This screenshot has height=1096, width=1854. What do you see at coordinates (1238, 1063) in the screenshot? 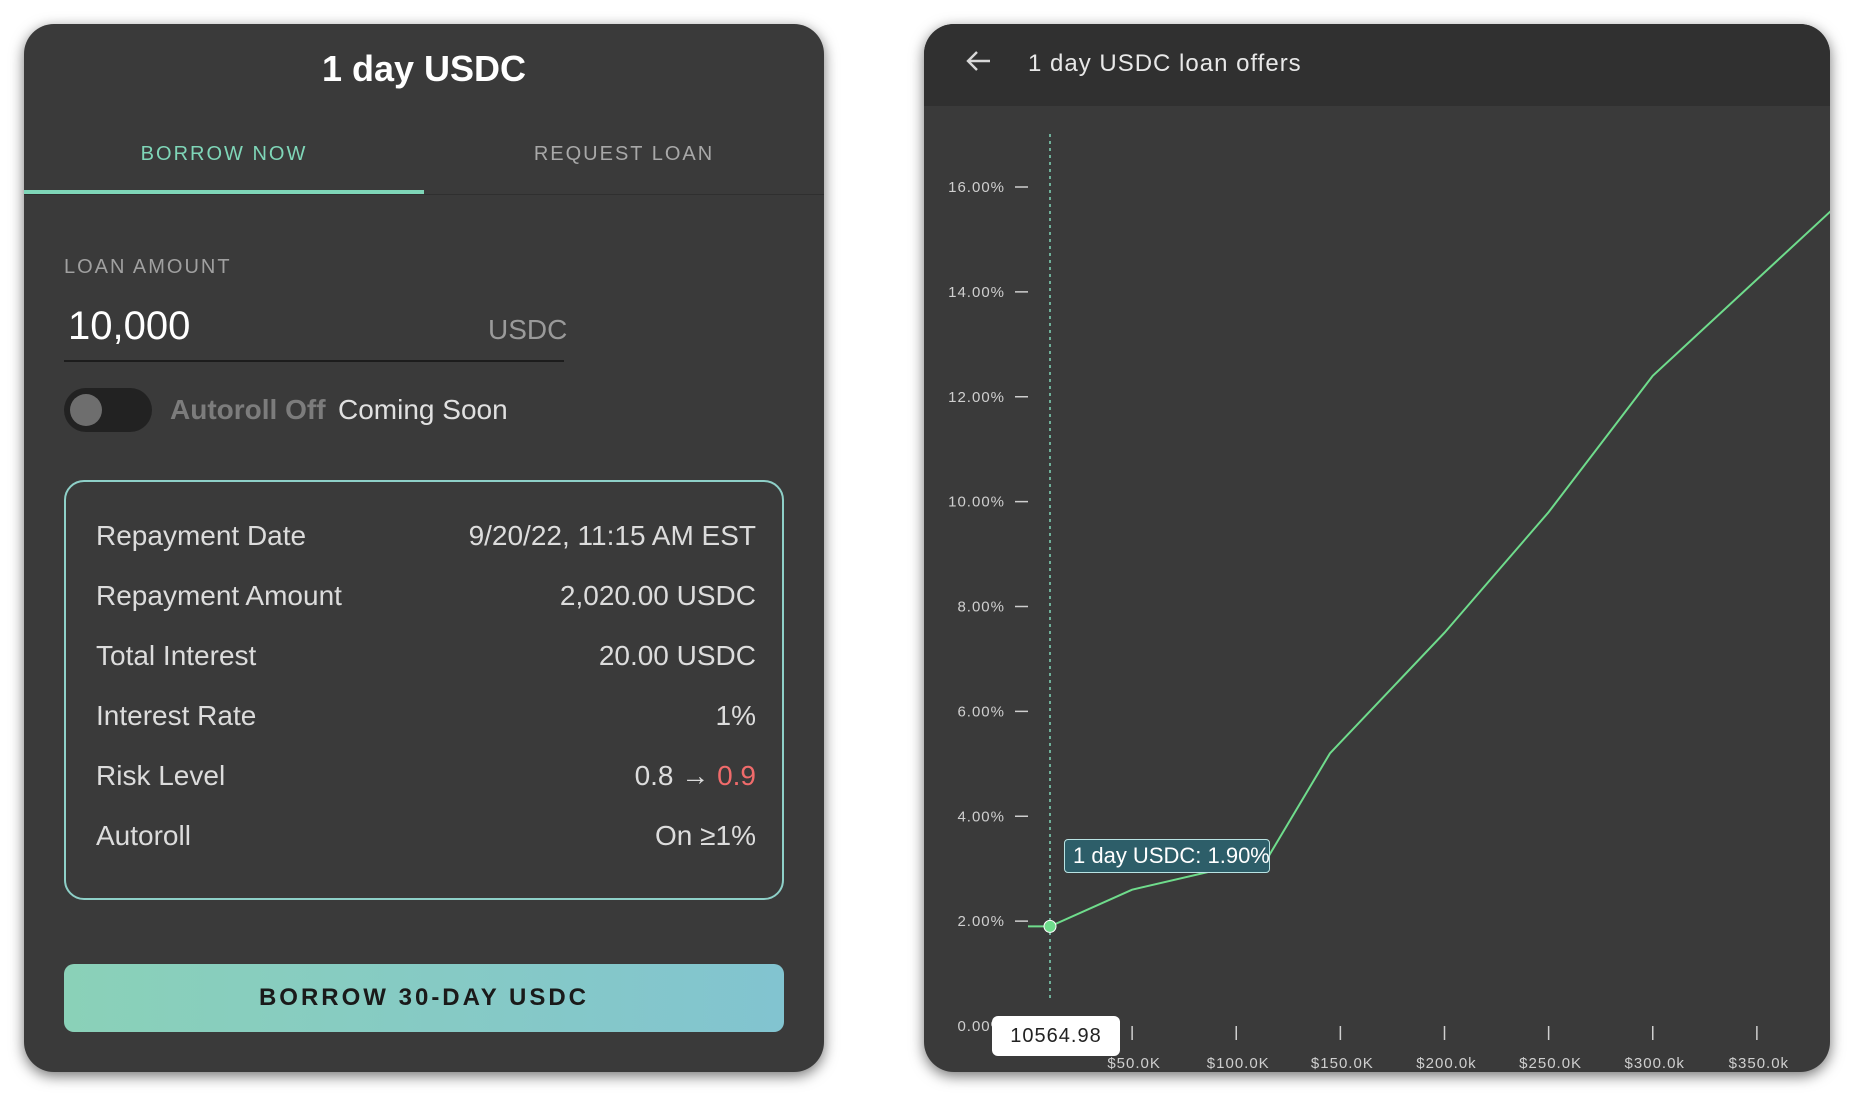
I see `x-tick-label: $100.0K` at bounding box center [1238, 1063].